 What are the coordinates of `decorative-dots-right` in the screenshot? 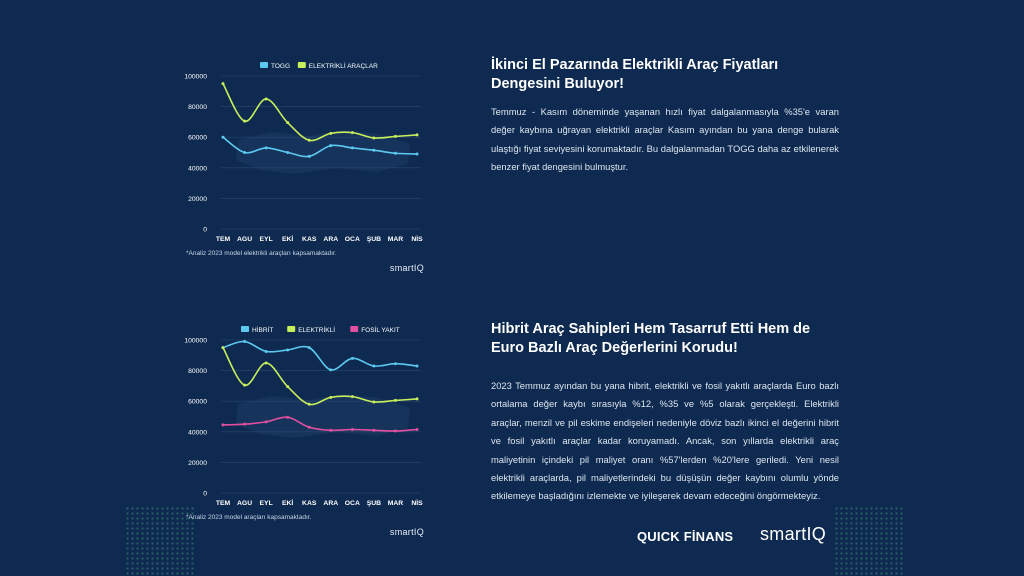 It's located at (869, 541).